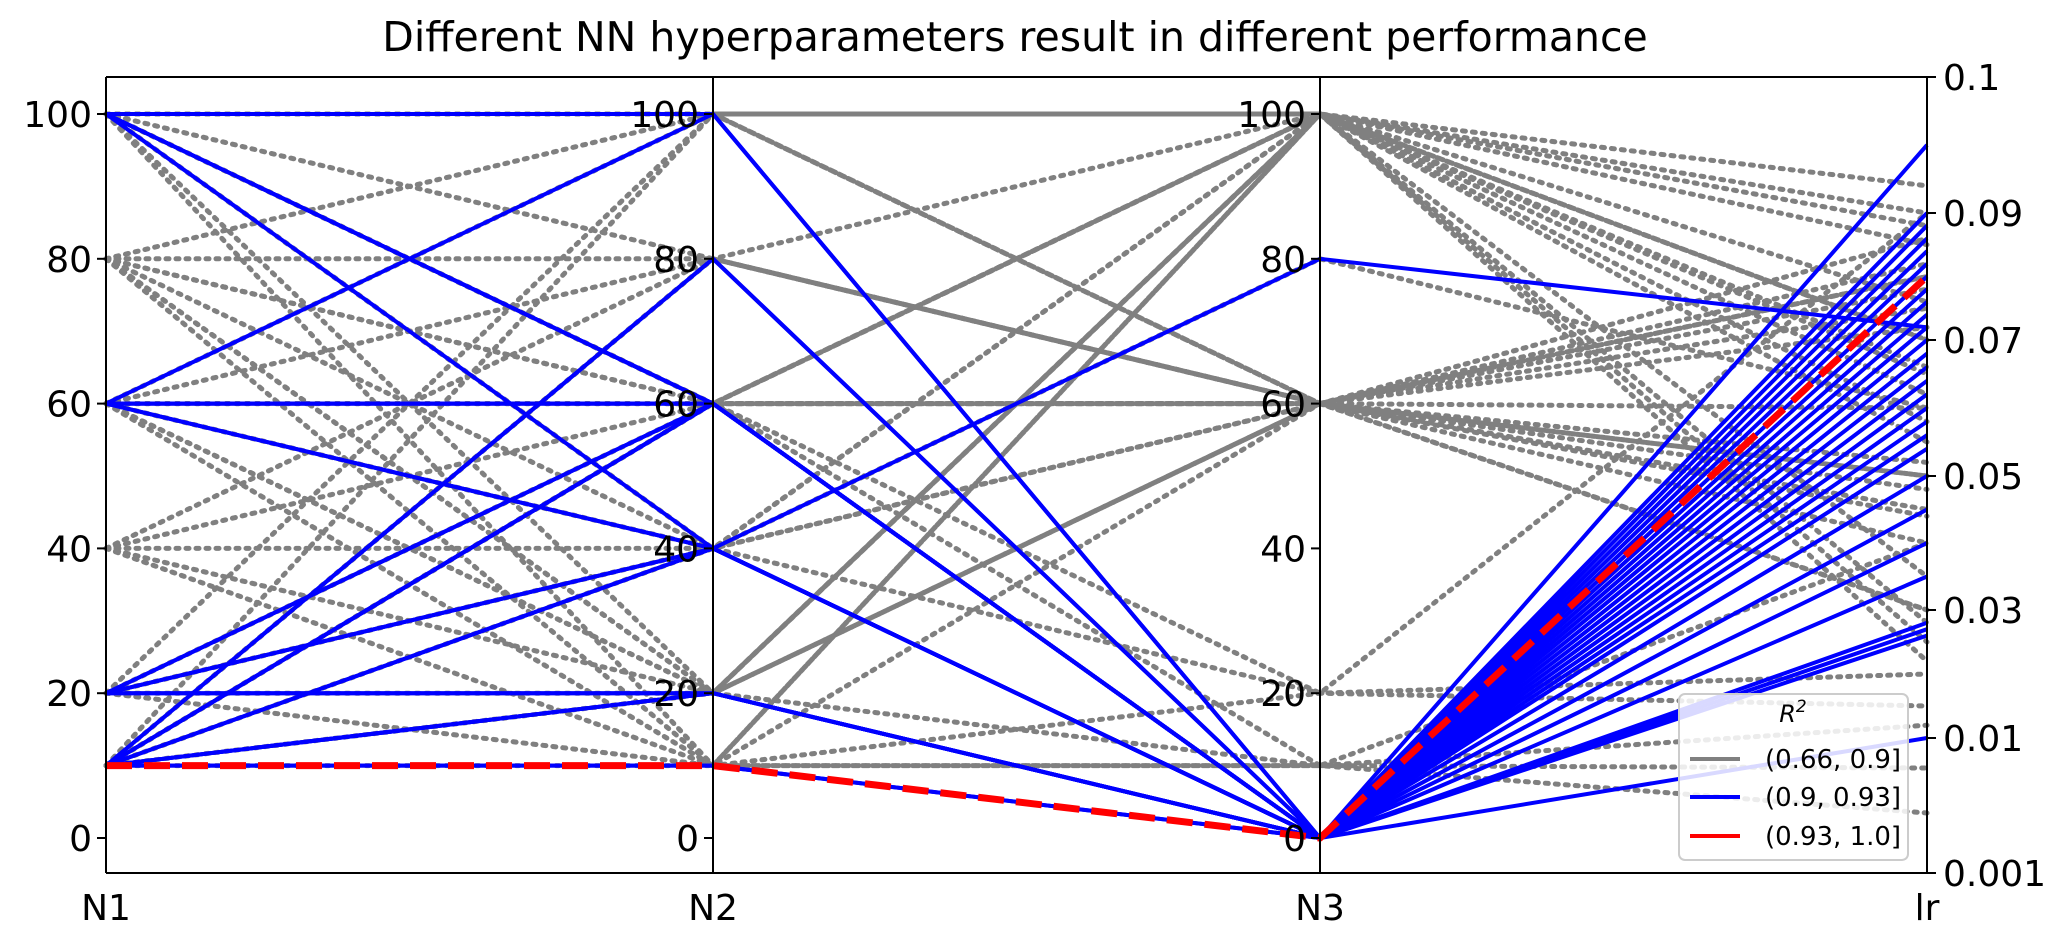  I want to click on legend-label-0: (0.66, 0.9], so click(1833, 760).